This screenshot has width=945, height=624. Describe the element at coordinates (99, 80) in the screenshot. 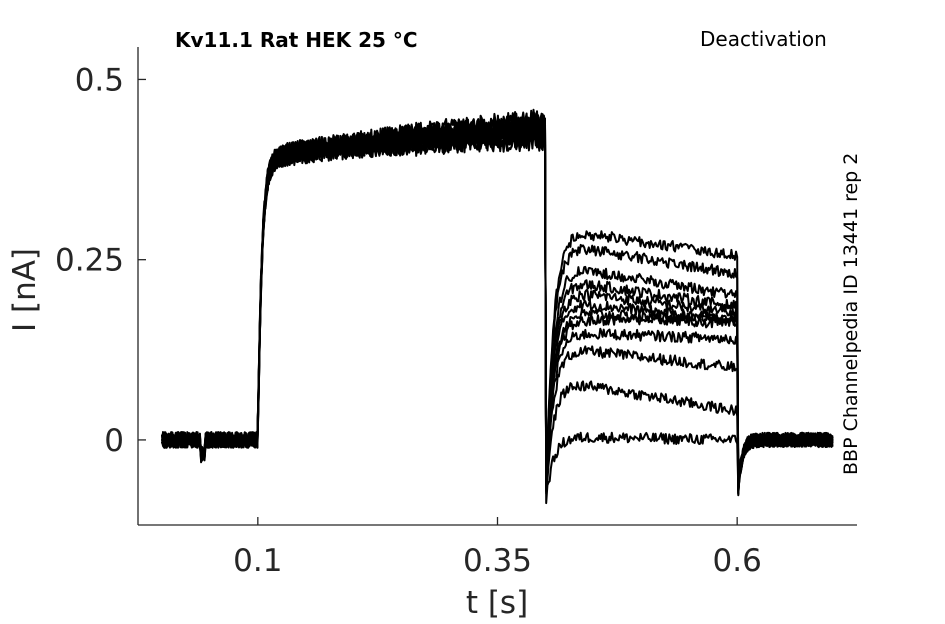

I see `y-tick-label: 0.5` at that location.